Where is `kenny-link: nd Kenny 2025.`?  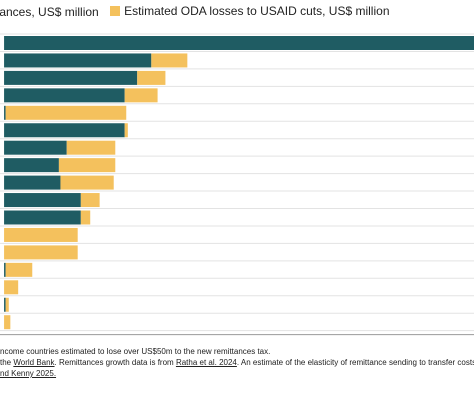
kenny-link: nd Kenny 2025. is located at coordinates (28, 373).